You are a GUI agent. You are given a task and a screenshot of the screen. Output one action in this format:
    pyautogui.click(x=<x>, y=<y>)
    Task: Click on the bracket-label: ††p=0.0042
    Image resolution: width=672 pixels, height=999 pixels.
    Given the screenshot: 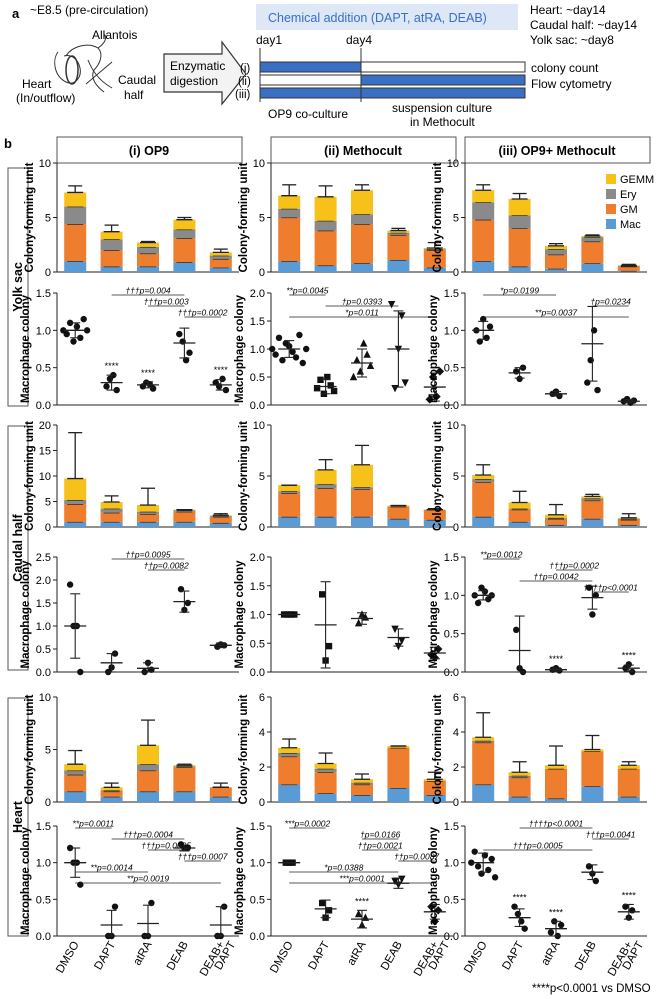 What is the action you would take?
    pyautogui.click(x=555, y=577)
    